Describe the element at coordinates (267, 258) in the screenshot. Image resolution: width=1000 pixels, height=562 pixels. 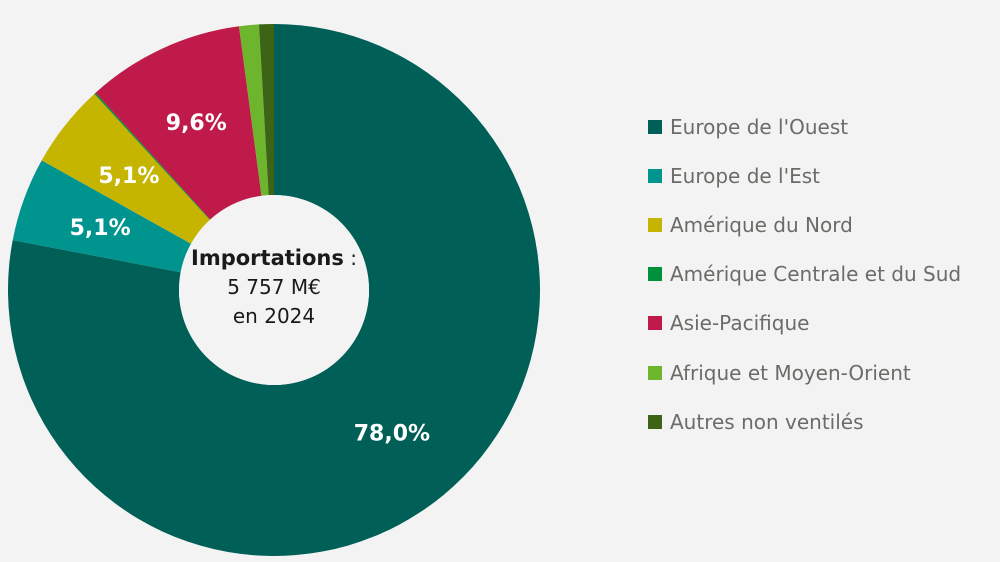
I see `center-title: Importations` at that location.